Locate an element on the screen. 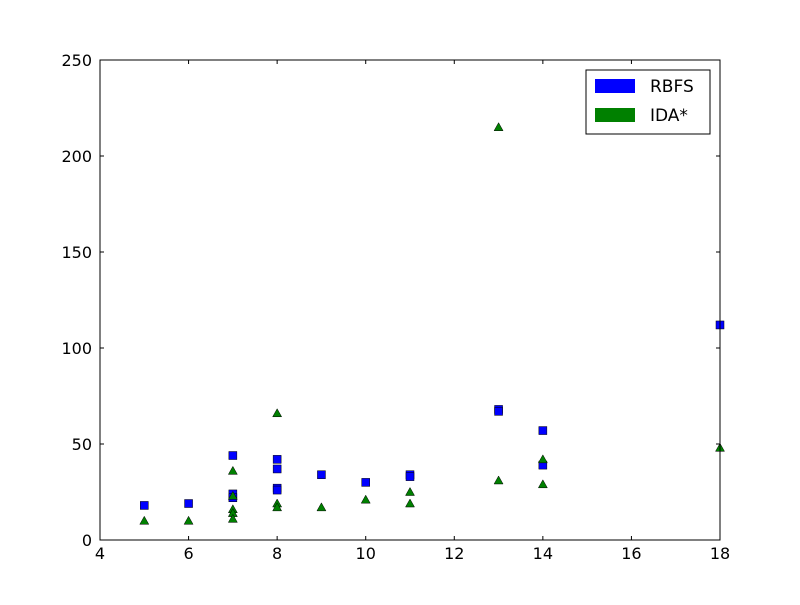 This screenshot has width=800, height=605. x-tick-label: 12 is located at coordinates (454, 553).